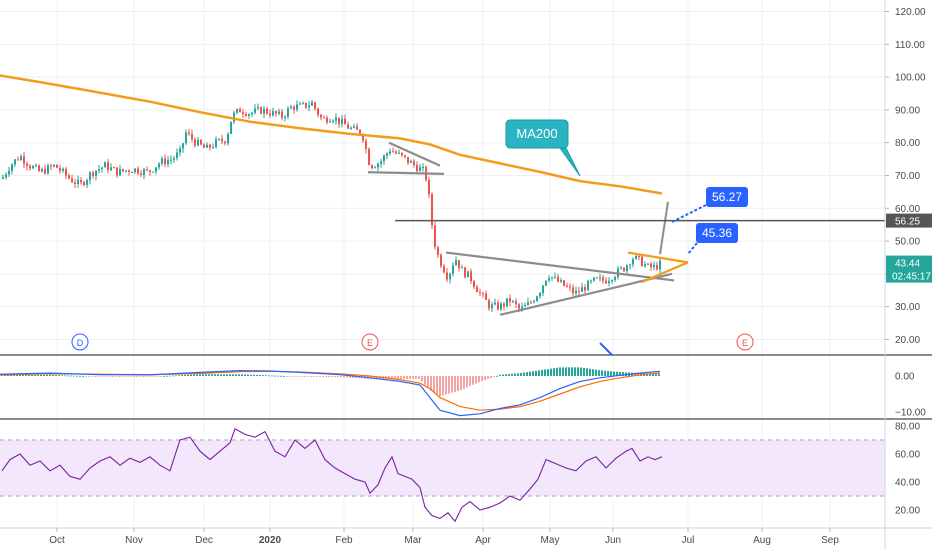  What do you see at coordinates (80, 342) in the screenshot?
I see `event-marker-d` at bounding box center [80, 342].